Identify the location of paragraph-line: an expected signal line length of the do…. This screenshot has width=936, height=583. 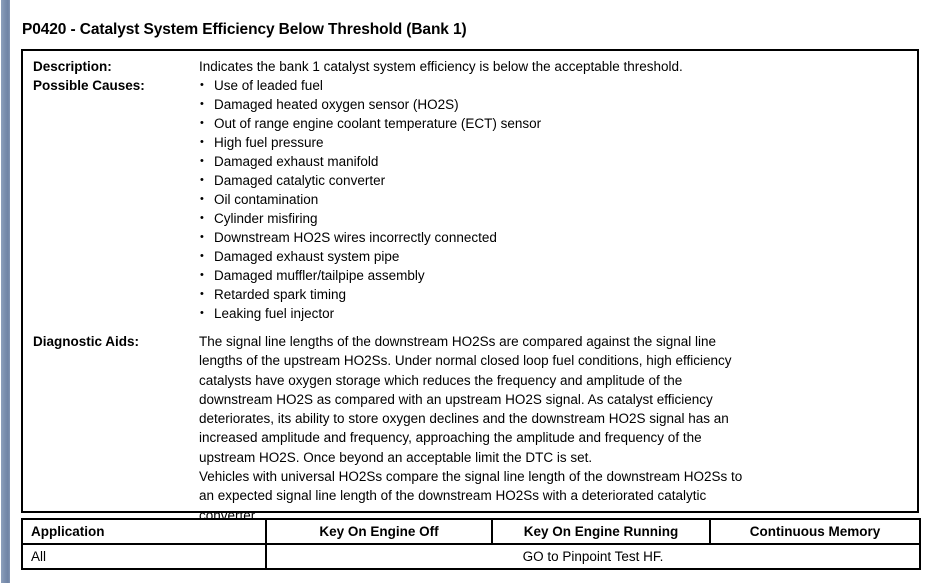
(453, 496).